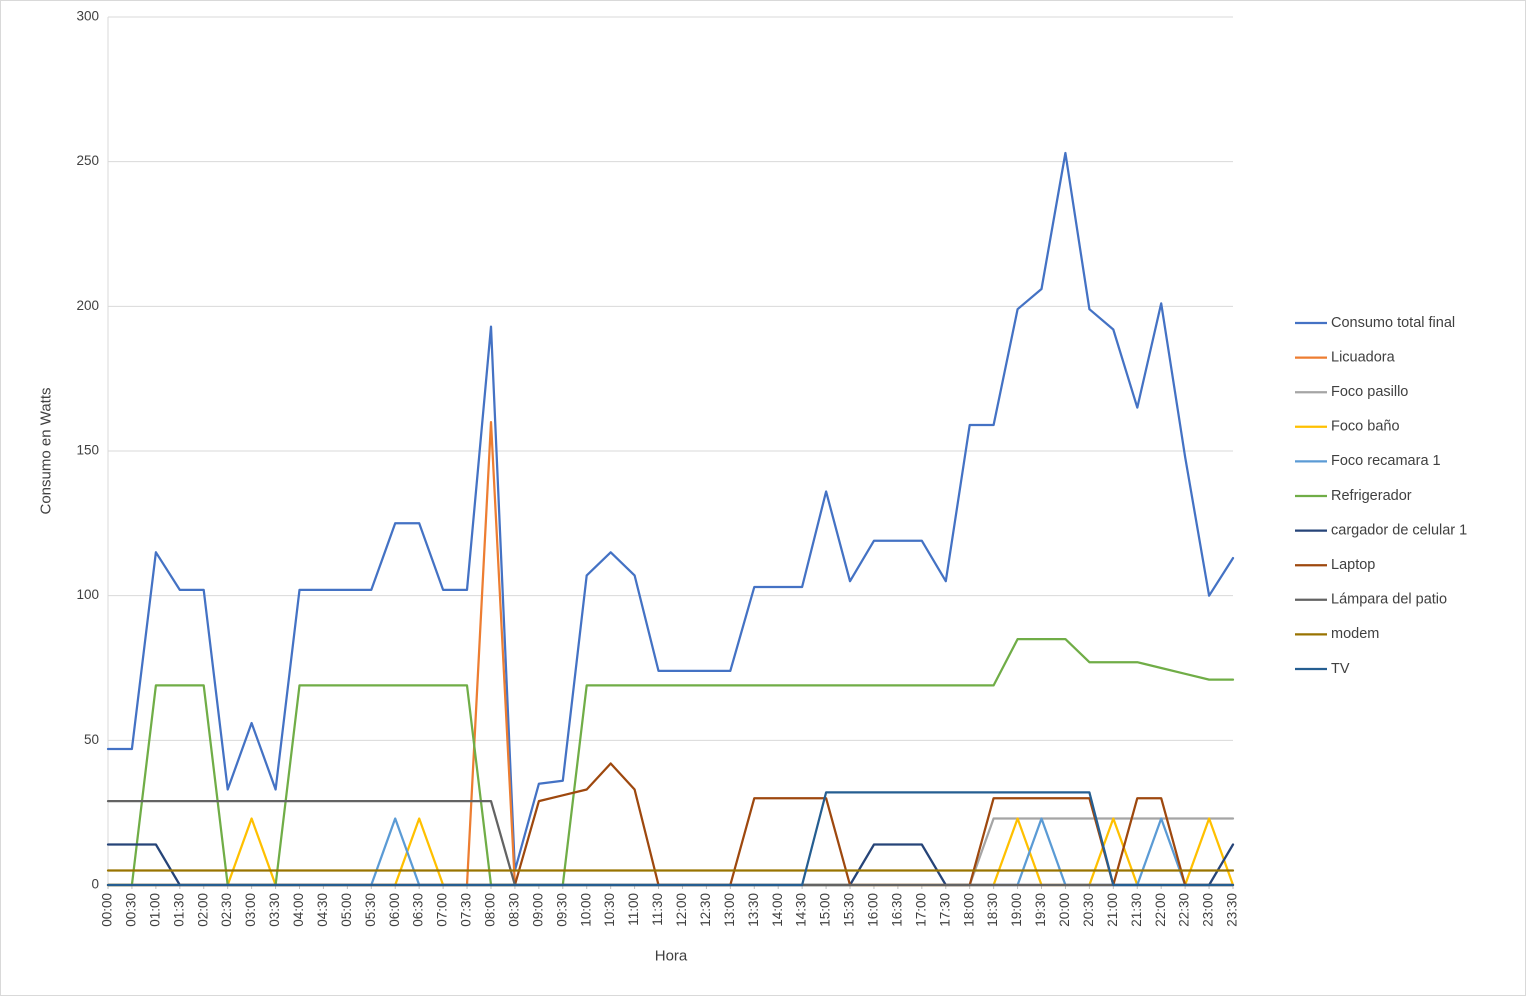 The image size is (1526, 996). I want to click on y-tick-label: 0, so click(95, 884).